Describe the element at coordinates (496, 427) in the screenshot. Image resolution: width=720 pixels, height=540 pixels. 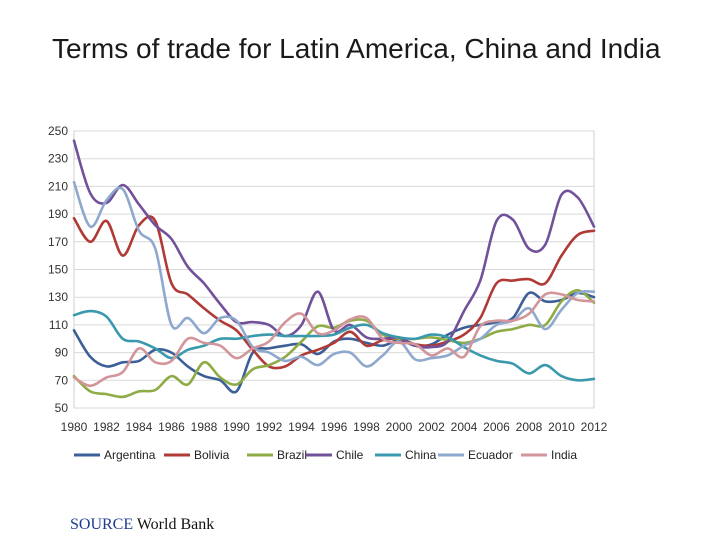
I see `x-tick-label-2006: 2006` at that location.